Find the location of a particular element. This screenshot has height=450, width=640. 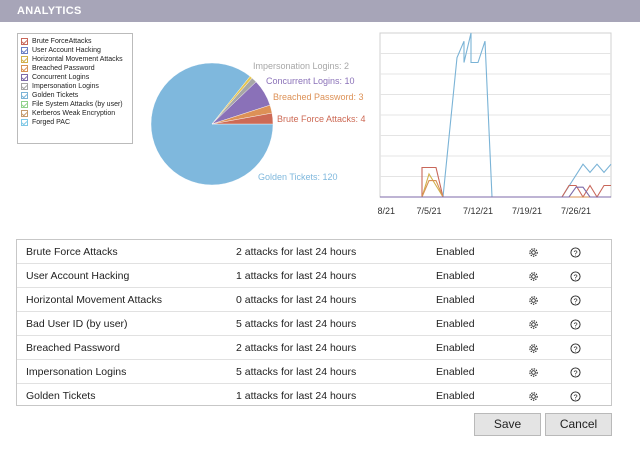

attack-name: Bad User ID (by user) is located at coordinates (77, 324).